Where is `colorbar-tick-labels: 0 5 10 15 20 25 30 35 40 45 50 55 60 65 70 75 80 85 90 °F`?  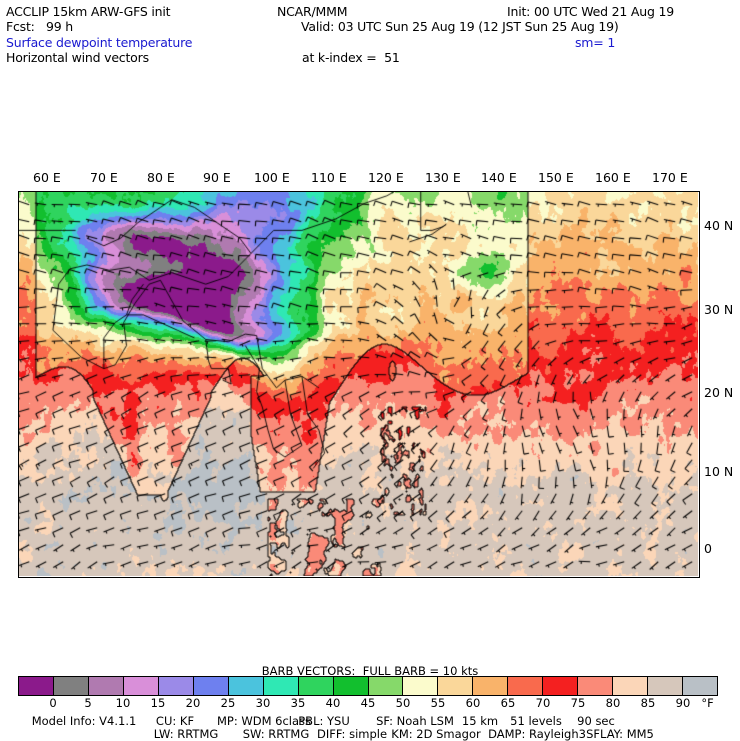
colorbar-tick-labels: 0 5 10 15 20 25 30 35 40 45 50 55 60 65 70 75 80 85 90 °F is located at coordinates (370, 704).